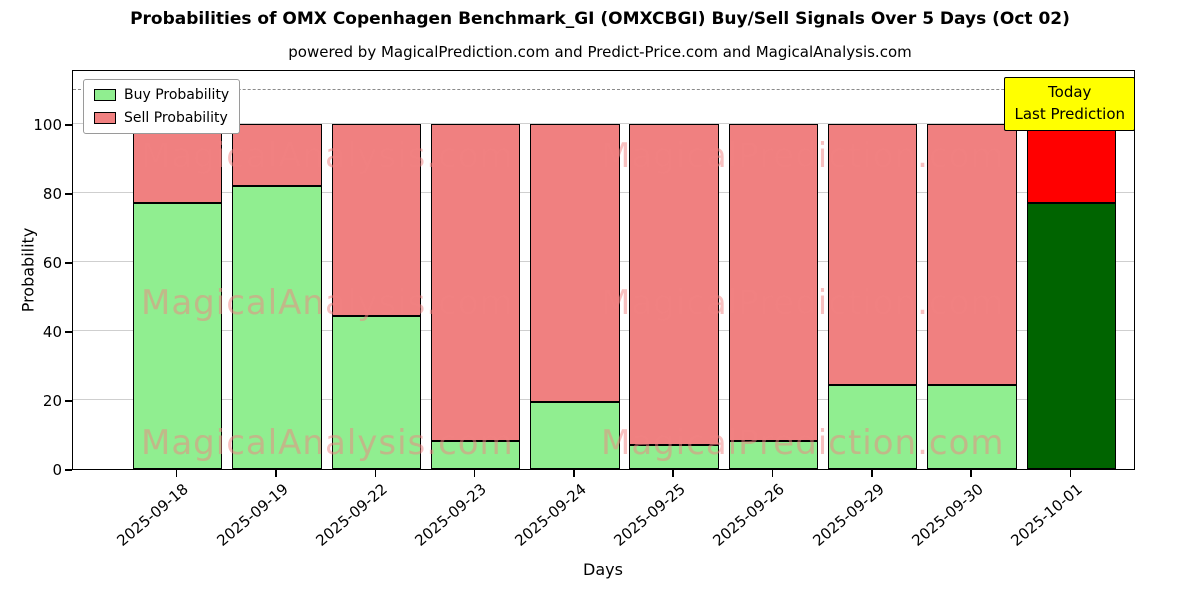 The height and width of the screenshot is (600, 1200). Describe the element at coordinates (57, 470) in the screenshot. I see `y-tick-label-0: 0` at that location.